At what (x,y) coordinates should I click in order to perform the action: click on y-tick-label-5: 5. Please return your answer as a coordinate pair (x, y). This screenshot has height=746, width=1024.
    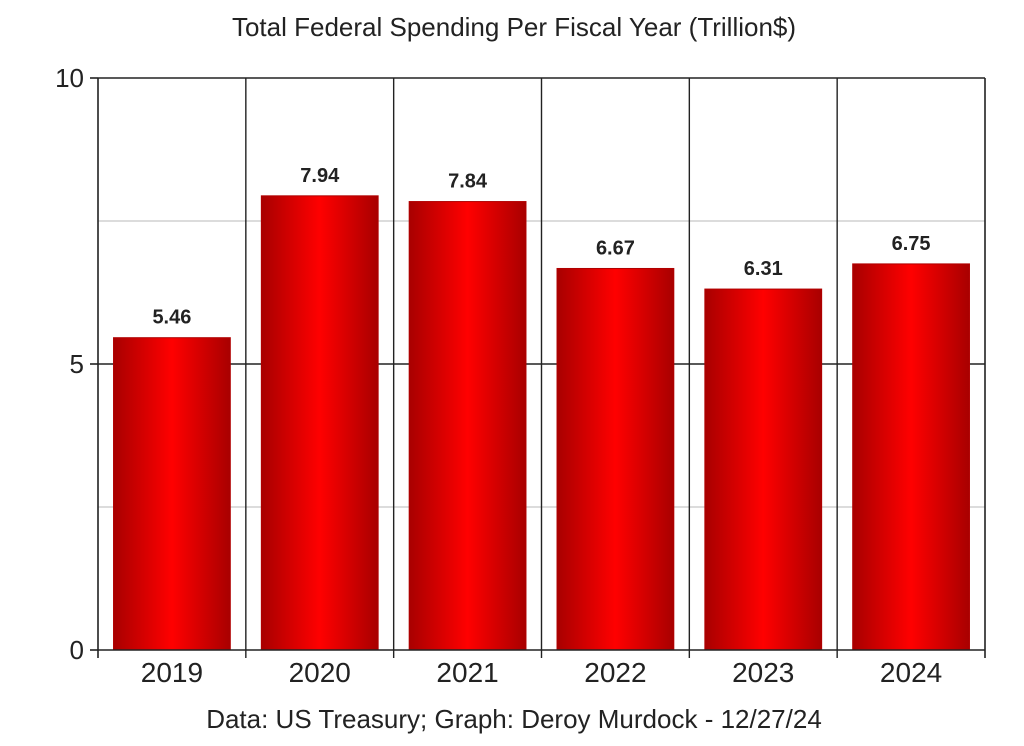
    Looking at the image, I should click on (77, 364).